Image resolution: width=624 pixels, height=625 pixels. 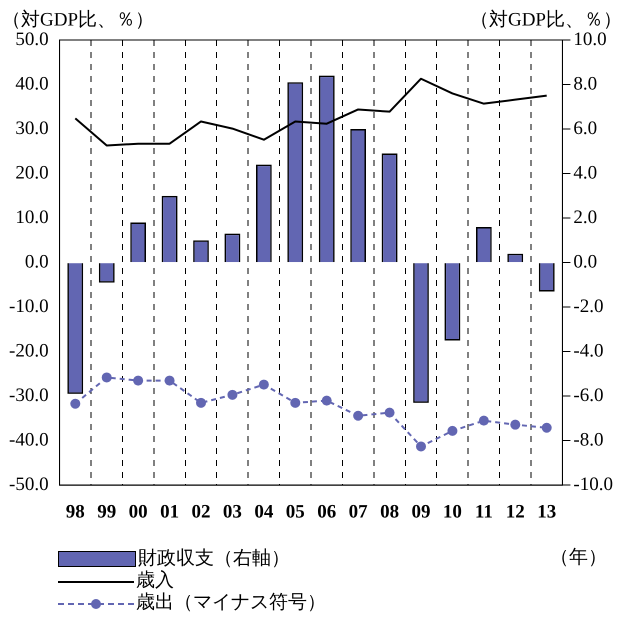 I want to click on x-tick-label: 04, so click(x=264, y=512).